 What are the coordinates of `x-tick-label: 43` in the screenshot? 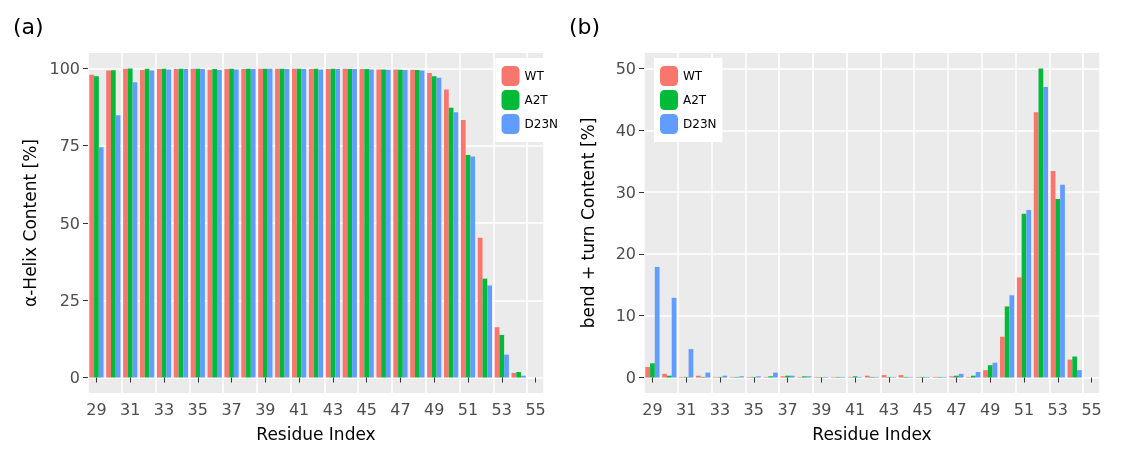 It's located at (333, 409).